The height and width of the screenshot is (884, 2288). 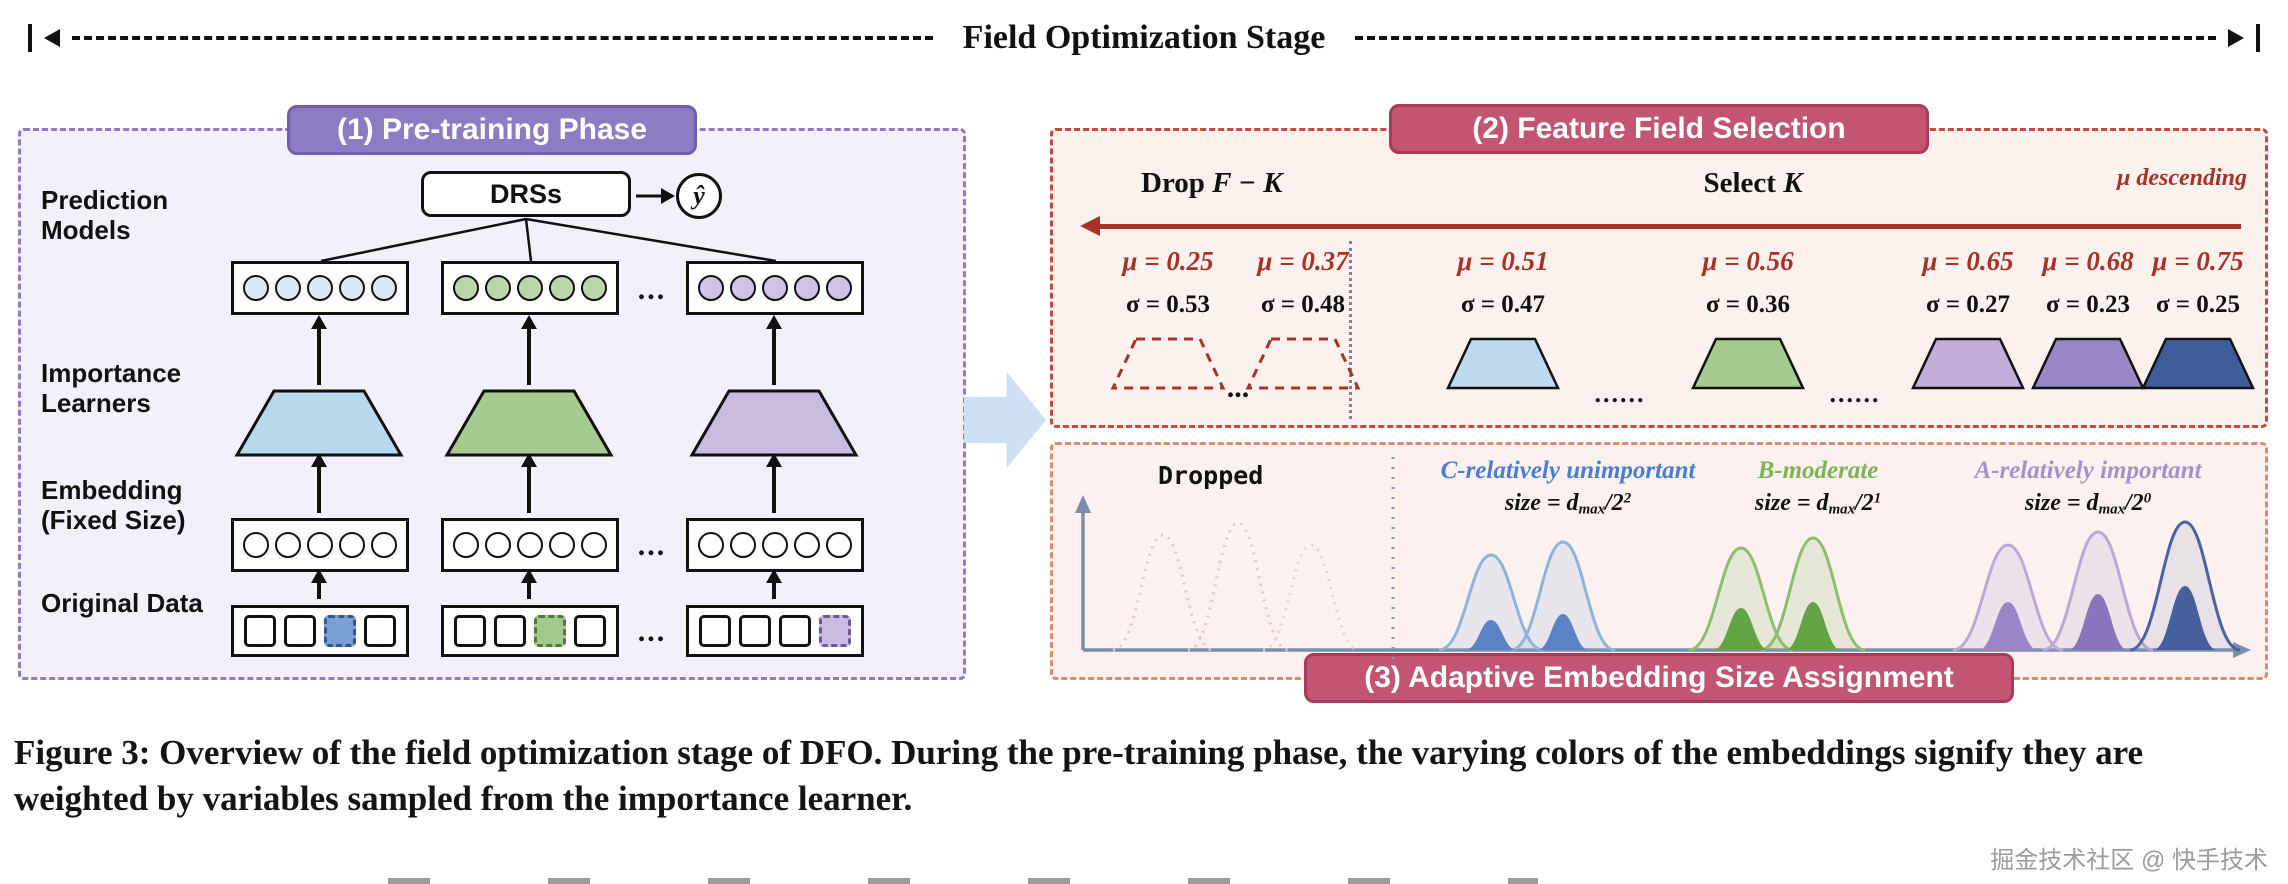 I want to click on mu-value: μ = 0.25, so click(x=1168, y=261).